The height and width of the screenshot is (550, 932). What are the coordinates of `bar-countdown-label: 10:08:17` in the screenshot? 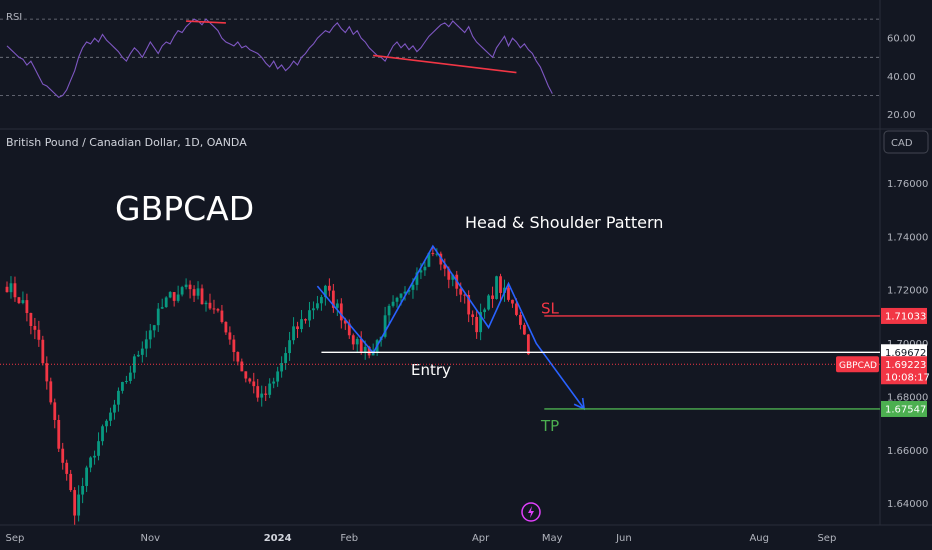 It's located at (907, 377).